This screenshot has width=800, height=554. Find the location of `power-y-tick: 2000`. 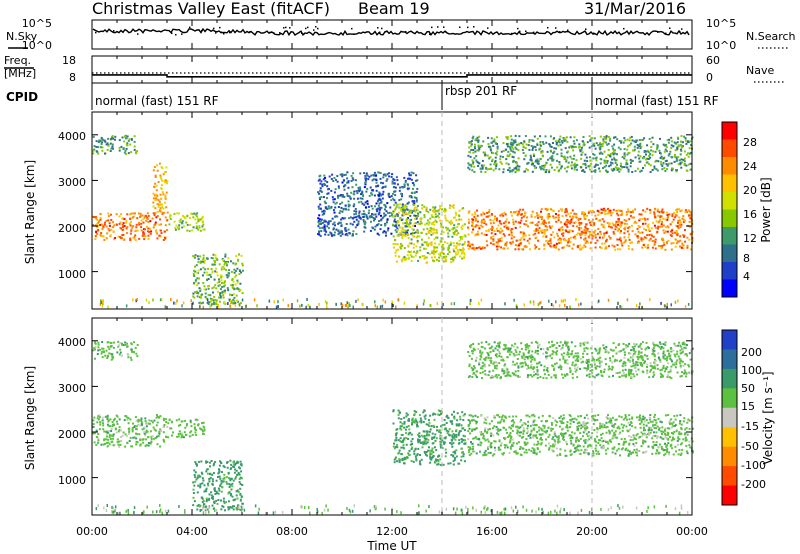

power-y-tick: 2000 is located at coordinates (72, 228).